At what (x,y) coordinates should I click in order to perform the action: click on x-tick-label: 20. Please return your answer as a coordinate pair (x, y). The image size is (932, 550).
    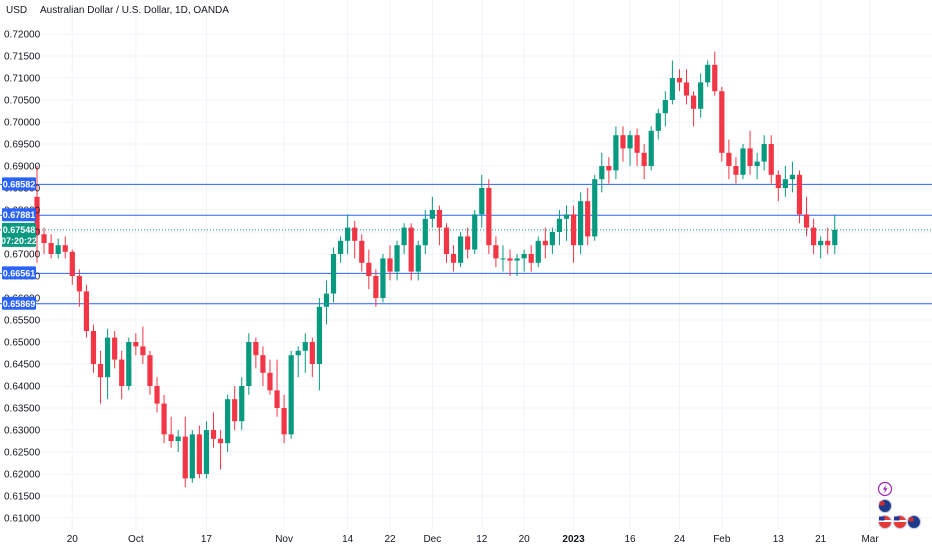
    Looking at the image, I should click on (73, 539).